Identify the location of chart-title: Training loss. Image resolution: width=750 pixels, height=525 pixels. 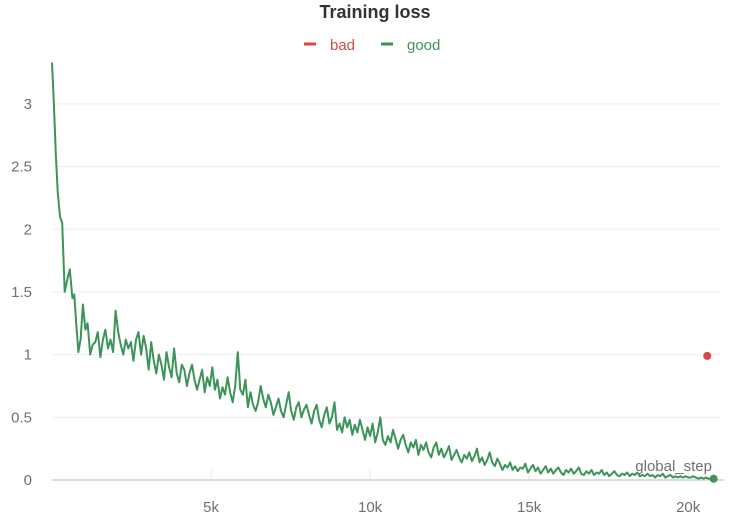
(374, 12).